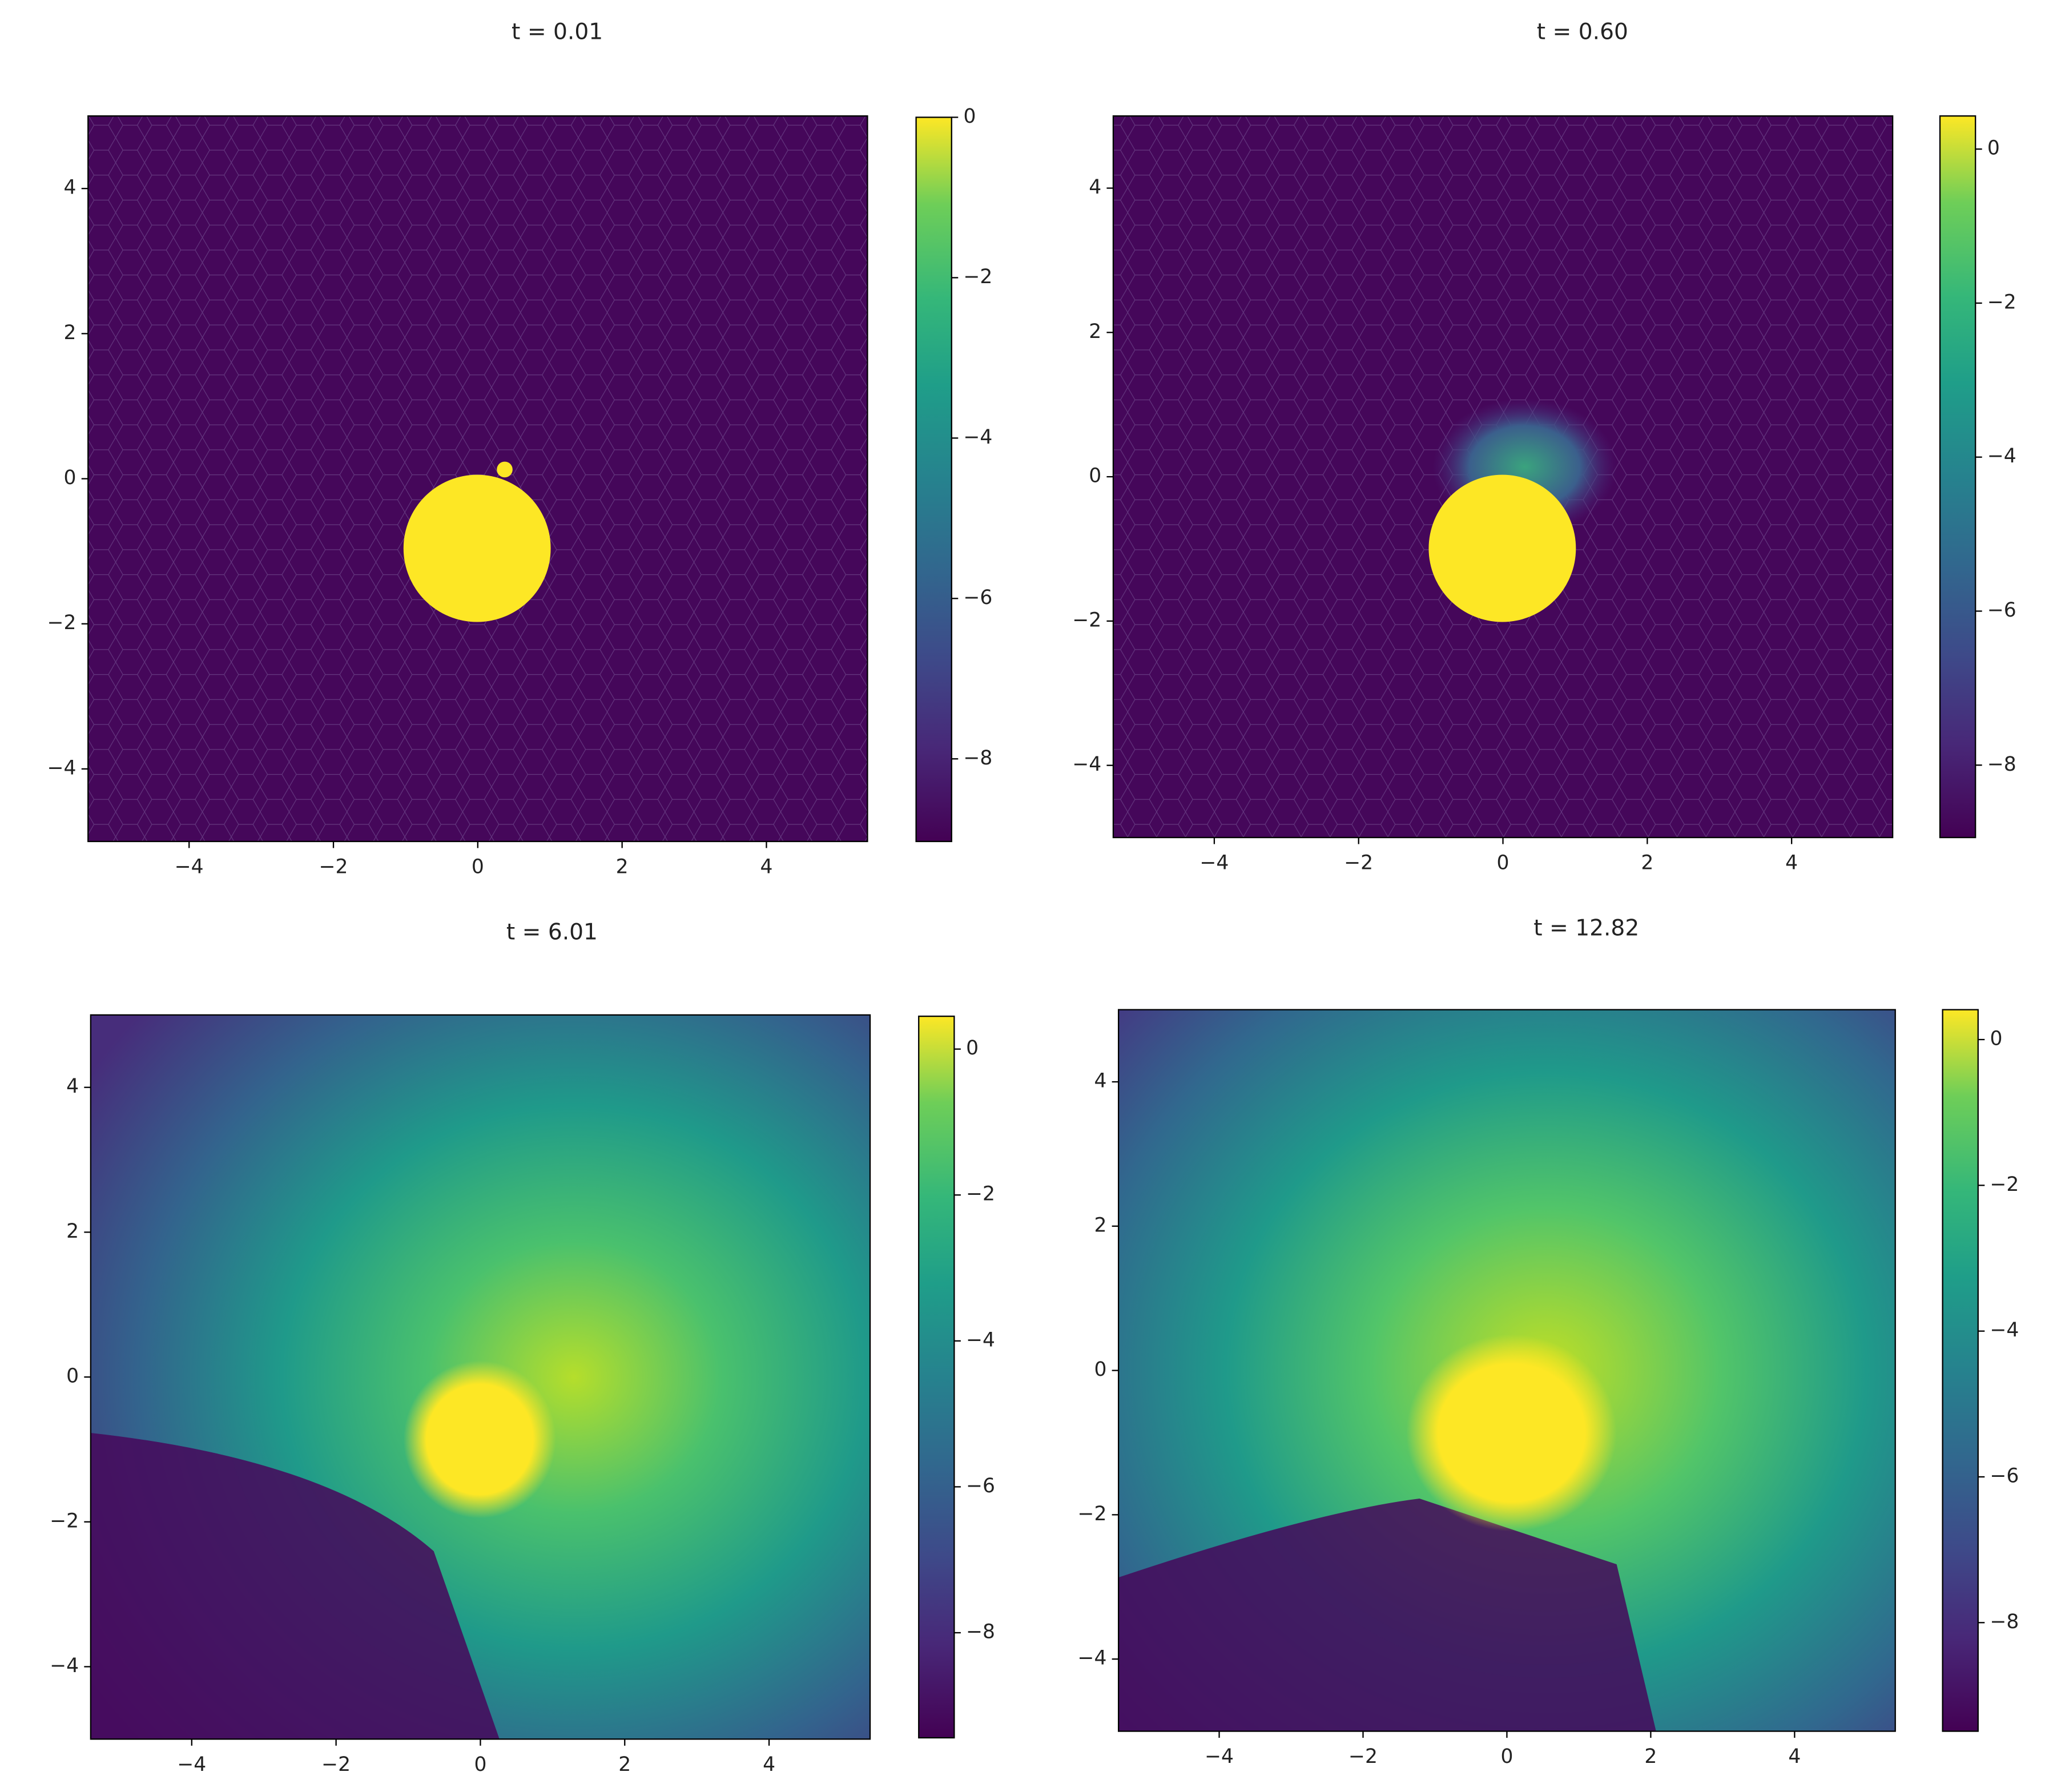 This screenshot has height=1792, width=2053. What do you see at coordinates (1586, 929) in the screenshot?
I see `chart-title: t = 12.82` at bounding box center [1586, 929].